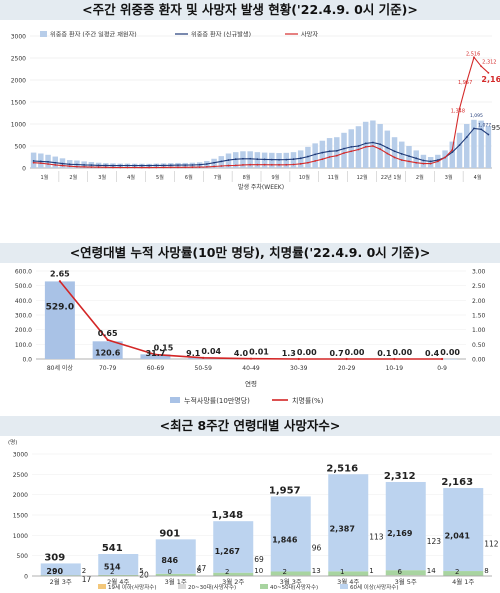 This screenshot has height=593, width=500. Describe the element at coordinates (12, 442) in the screenshot. I see `unit-label: (명)` at that location.